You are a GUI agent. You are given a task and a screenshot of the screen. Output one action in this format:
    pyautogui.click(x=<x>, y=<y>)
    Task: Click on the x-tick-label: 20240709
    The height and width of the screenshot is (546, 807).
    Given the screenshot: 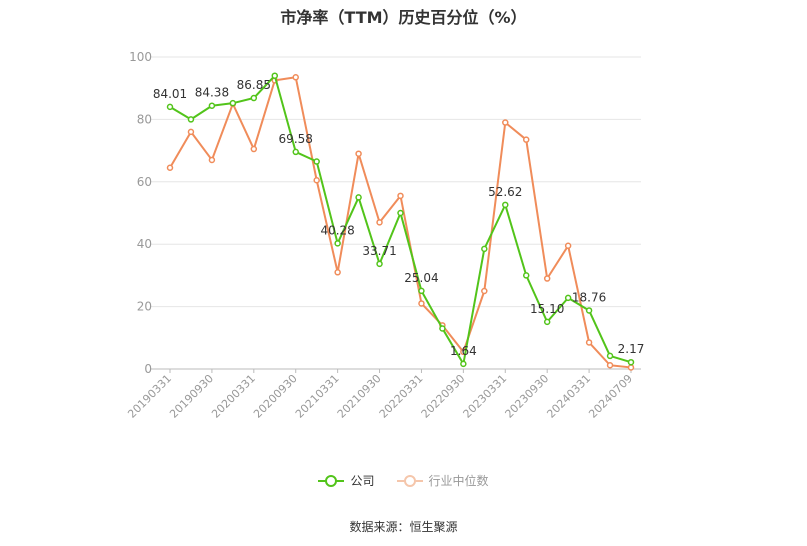 What is the action you would take?
    pyautogui.click(x=610, y=396)
    